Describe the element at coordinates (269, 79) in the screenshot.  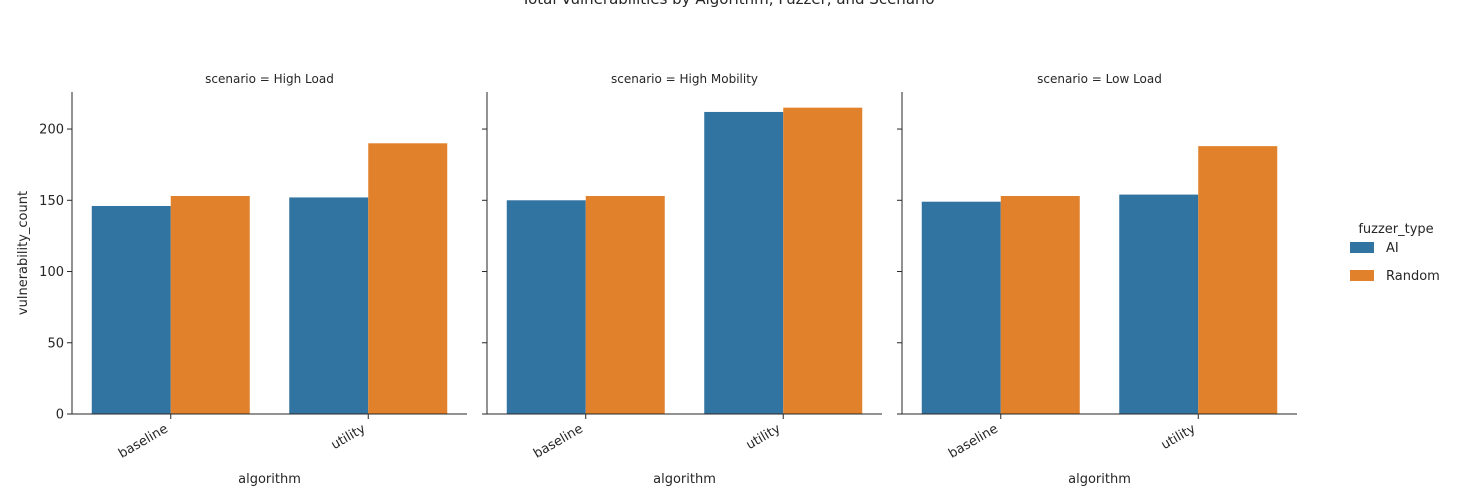
I see `panel-title: scenario = High Load` at that location.